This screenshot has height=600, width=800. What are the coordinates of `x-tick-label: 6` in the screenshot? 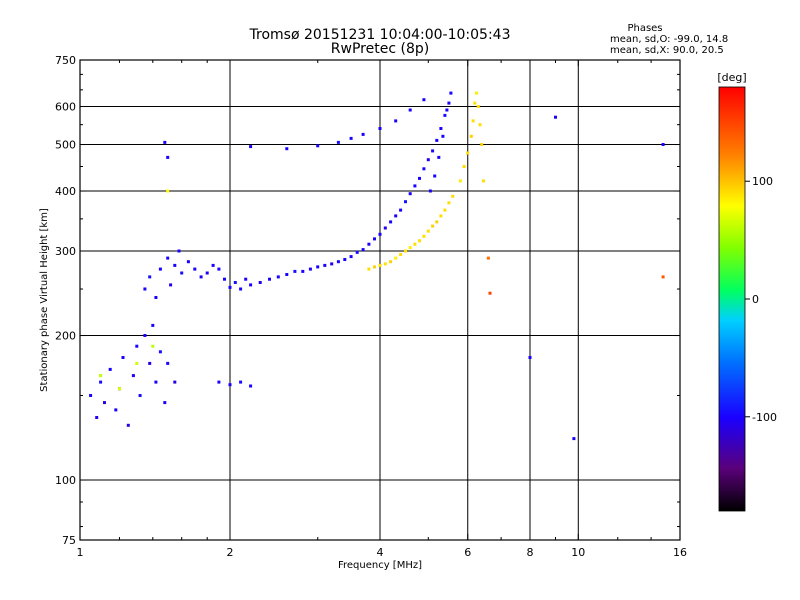 It's located at (467, 552).